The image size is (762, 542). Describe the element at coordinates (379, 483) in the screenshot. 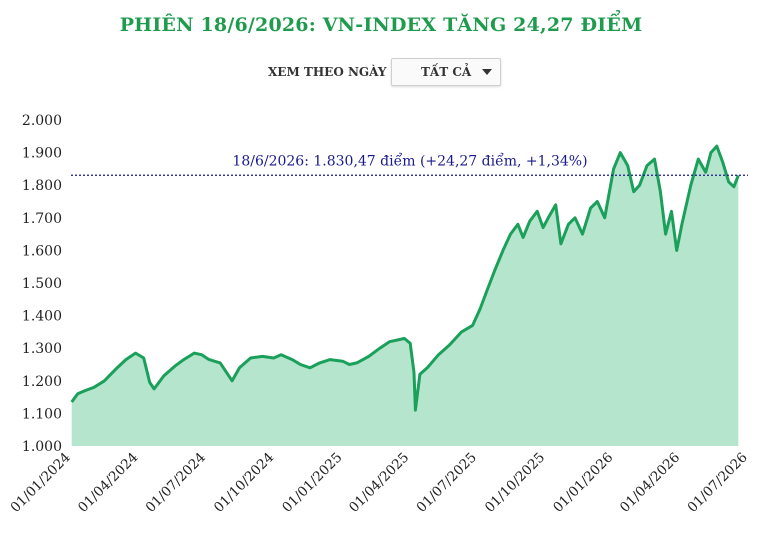

I see `x-tick-label: 01/04/2025` at that location.